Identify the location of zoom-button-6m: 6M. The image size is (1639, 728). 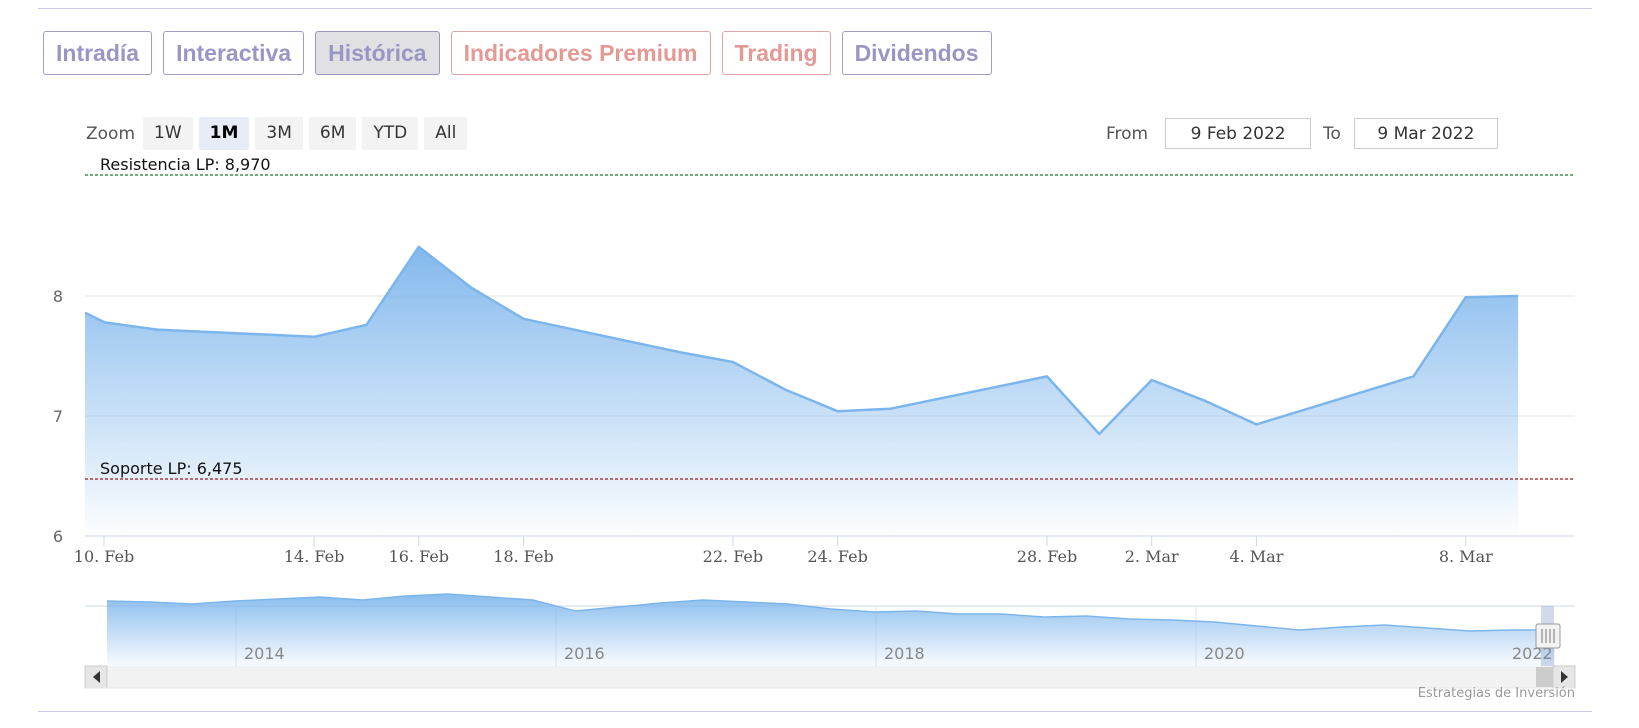
(332, 133).